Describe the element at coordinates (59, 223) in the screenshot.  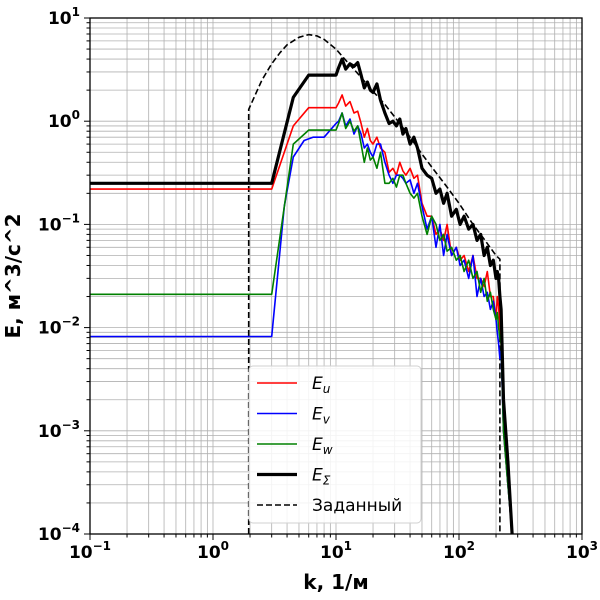
I see `y-tick-label: 10⁻¹` at that location.